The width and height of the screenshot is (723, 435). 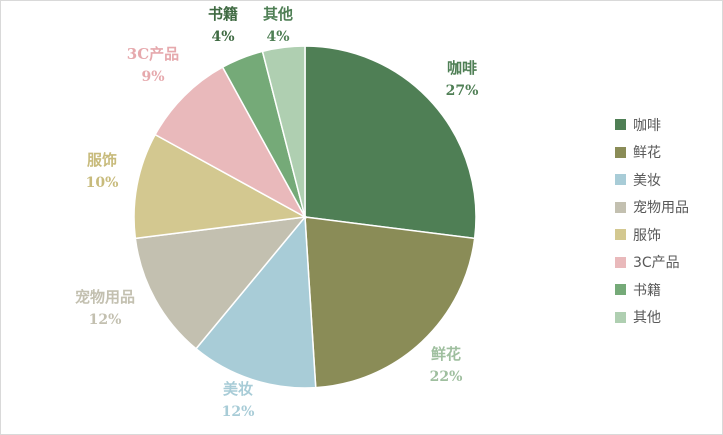 I want to click on legend-item: 宠物用品, so click(x=667, y=208).